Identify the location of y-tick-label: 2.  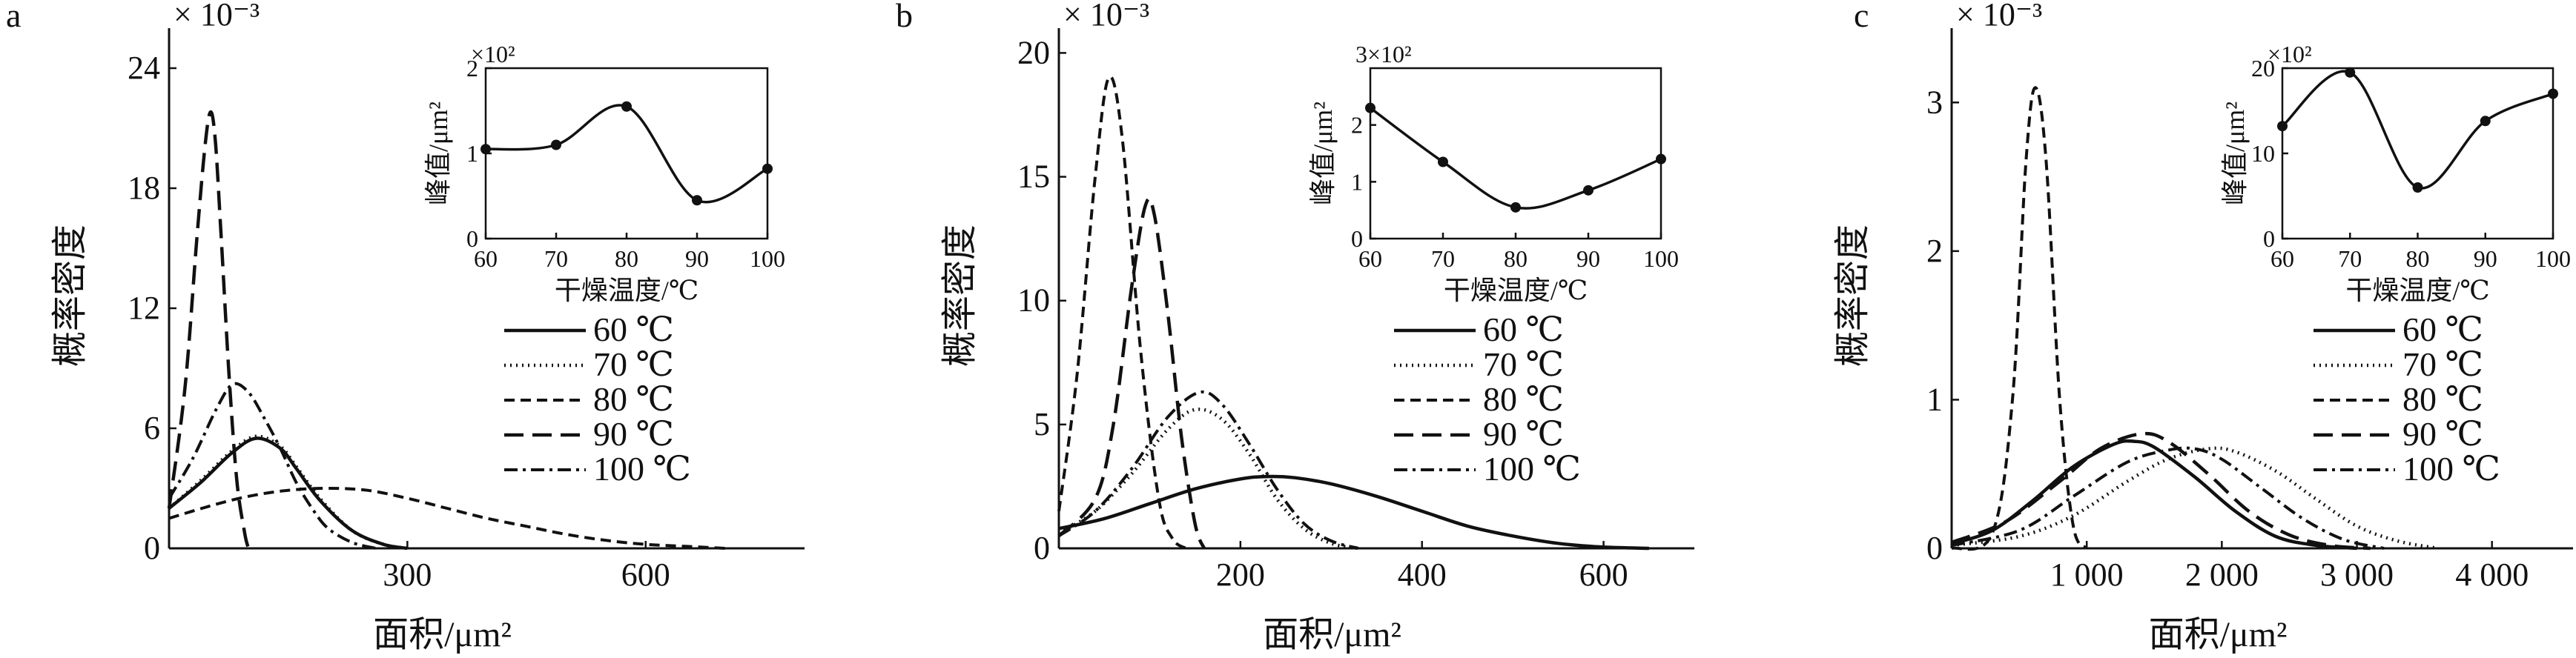
(1934, 251).